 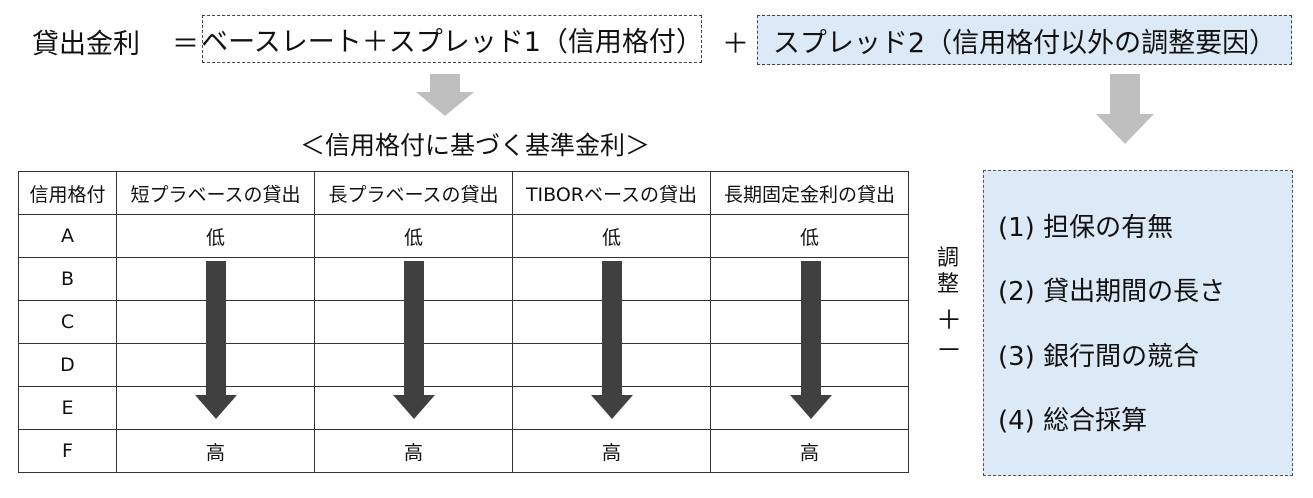 I want to click on header-long-fixed: 長期固定金利の貸出, so click(x=809, y=193).